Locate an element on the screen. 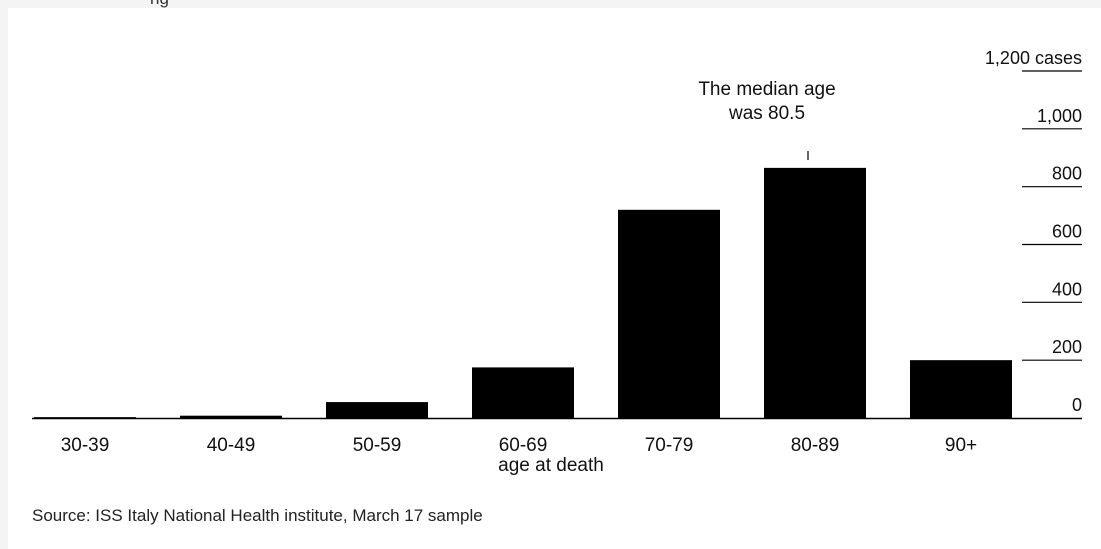 The width and height of the screenshot is (1101, 549). x-axis-tick-labels: 30-39 40-49 50-59 60-69 70-79 80-89 90+ is located at coordinates (519, 445).